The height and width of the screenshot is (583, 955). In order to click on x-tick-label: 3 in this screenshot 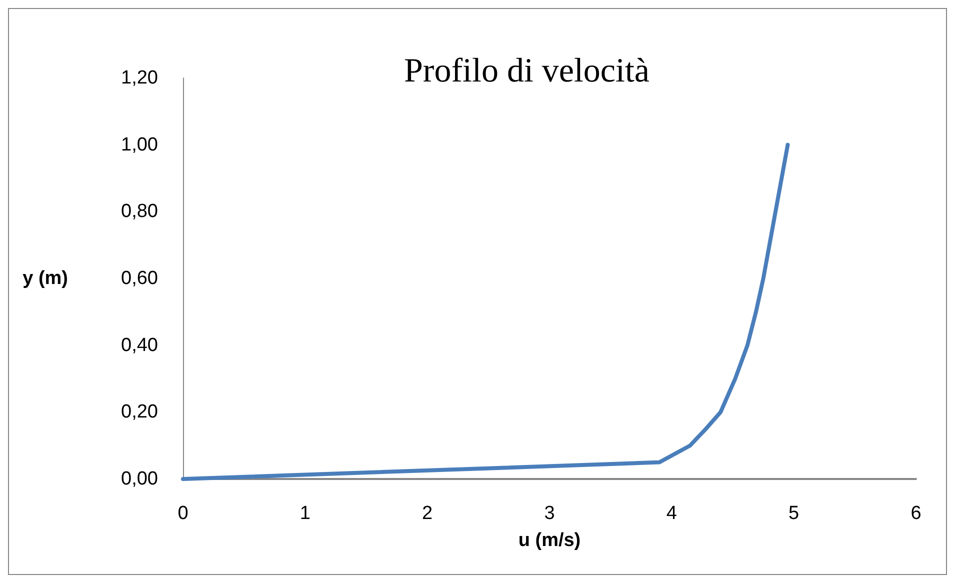, I will do `click(549, 513)`.